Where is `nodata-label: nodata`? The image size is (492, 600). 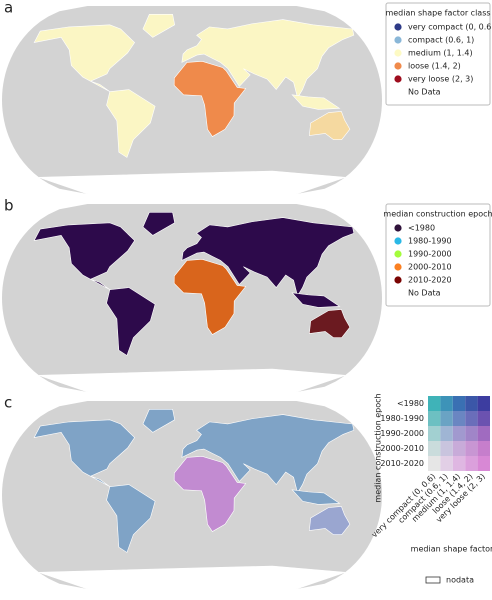 nodata-label: nodata is located at coordinates (460, 580).